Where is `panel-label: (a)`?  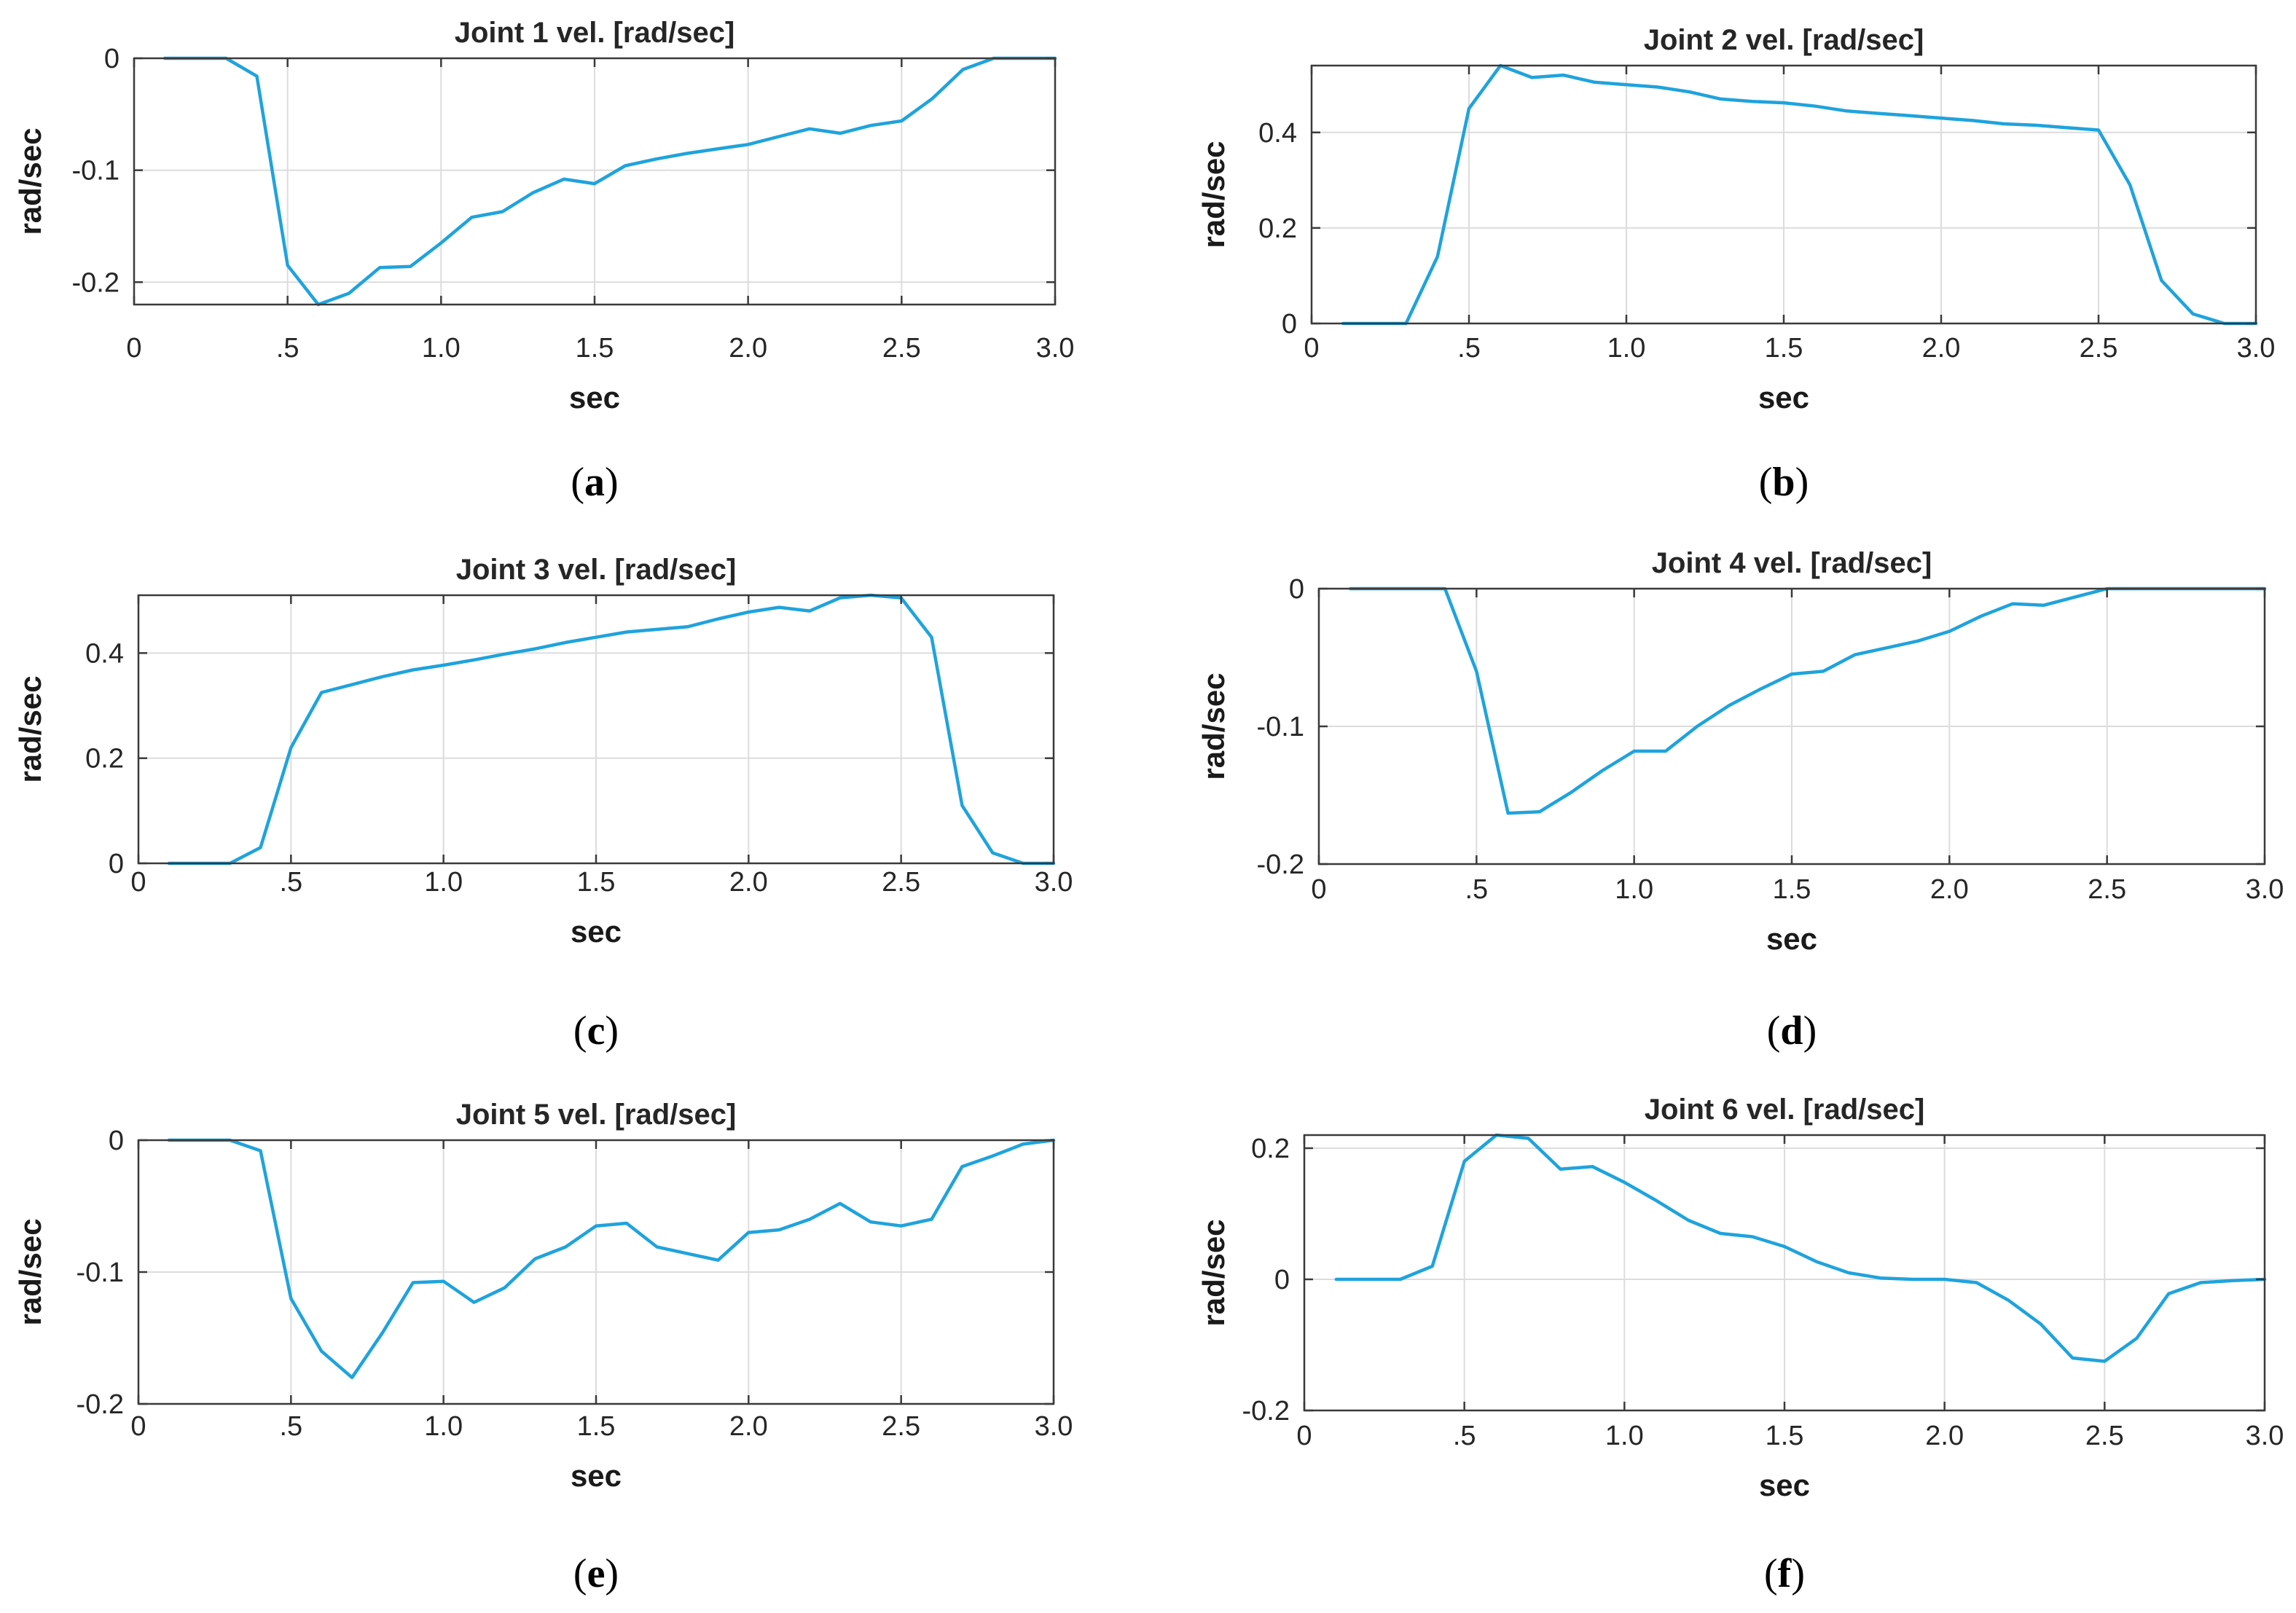
panel-label: (a) is located at coordinates (594, 482).